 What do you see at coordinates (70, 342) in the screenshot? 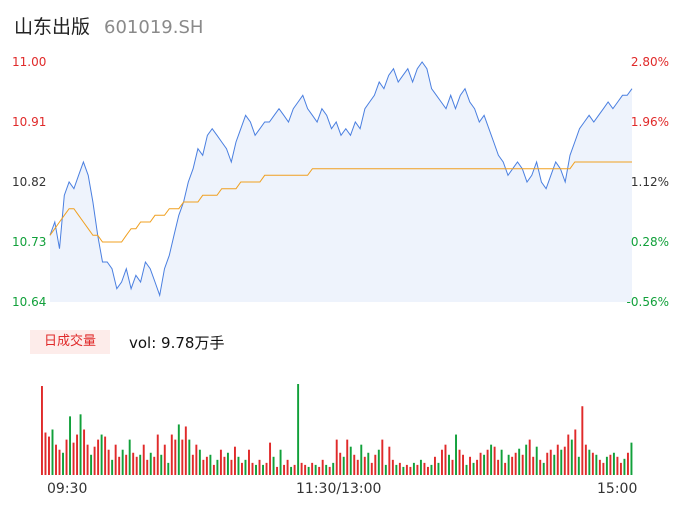
I see `volume-badge: 日成交量` at bounding box center [70, 342].